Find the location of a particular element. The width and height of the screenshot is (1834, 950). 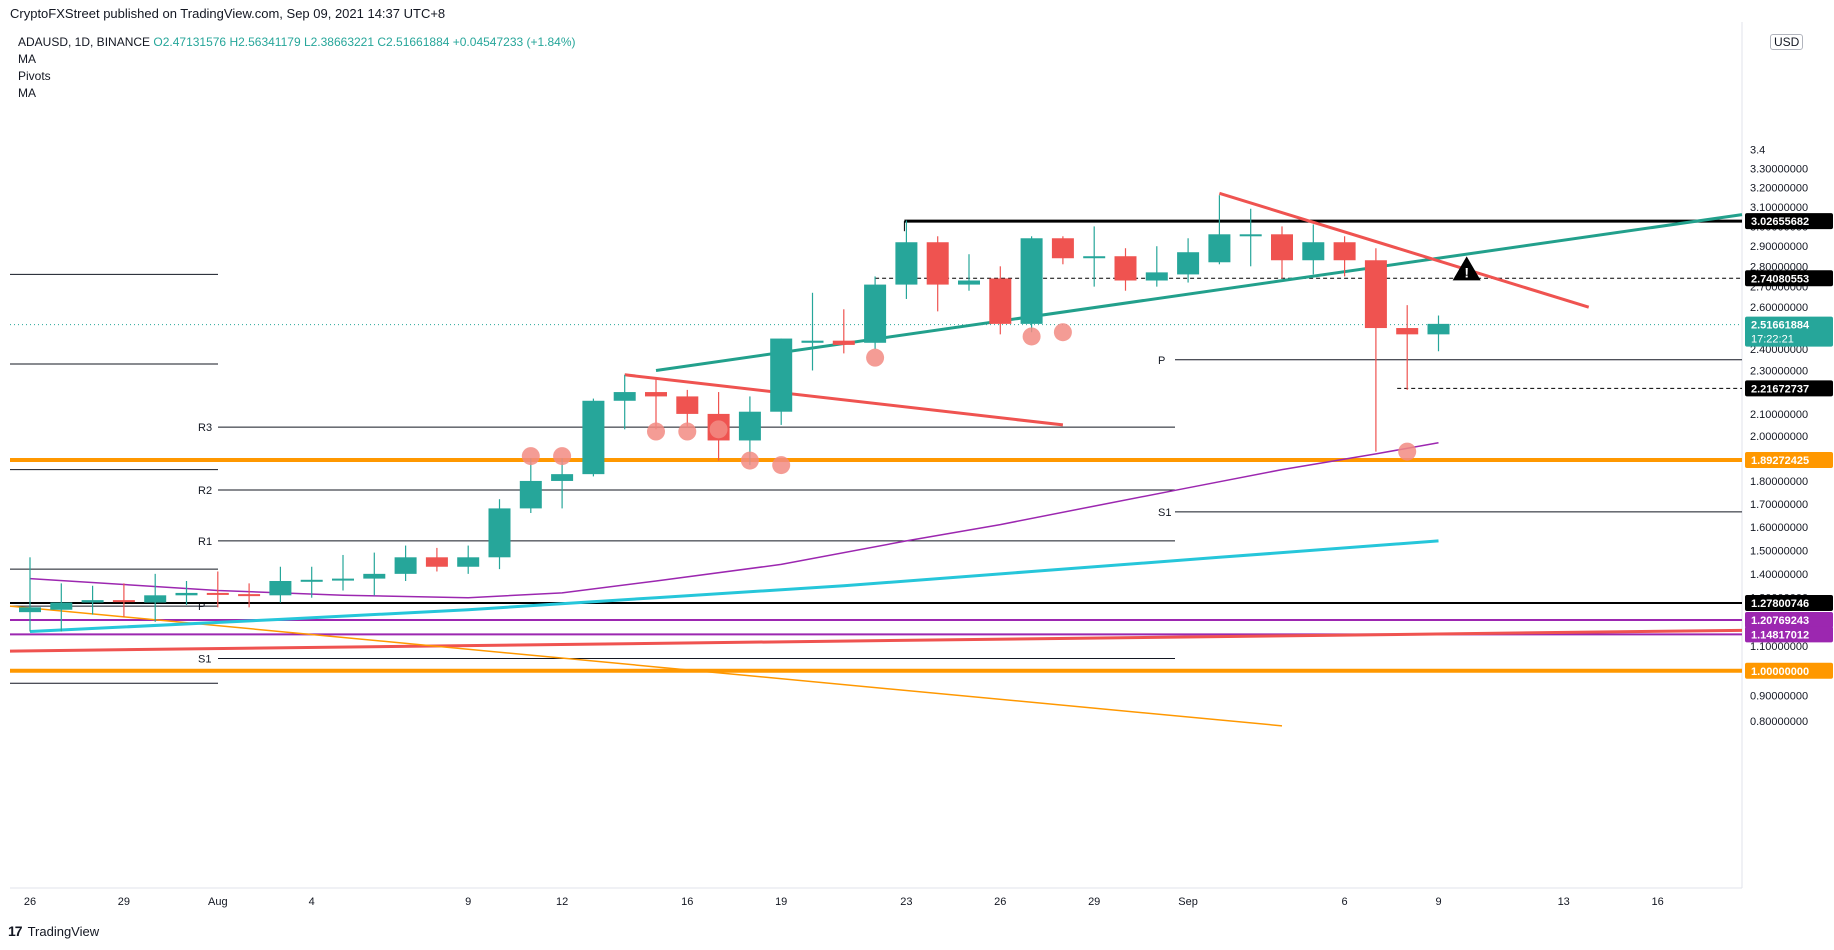

price-label-countdown: 17:22:21 is located at coordinates (1772, 340).